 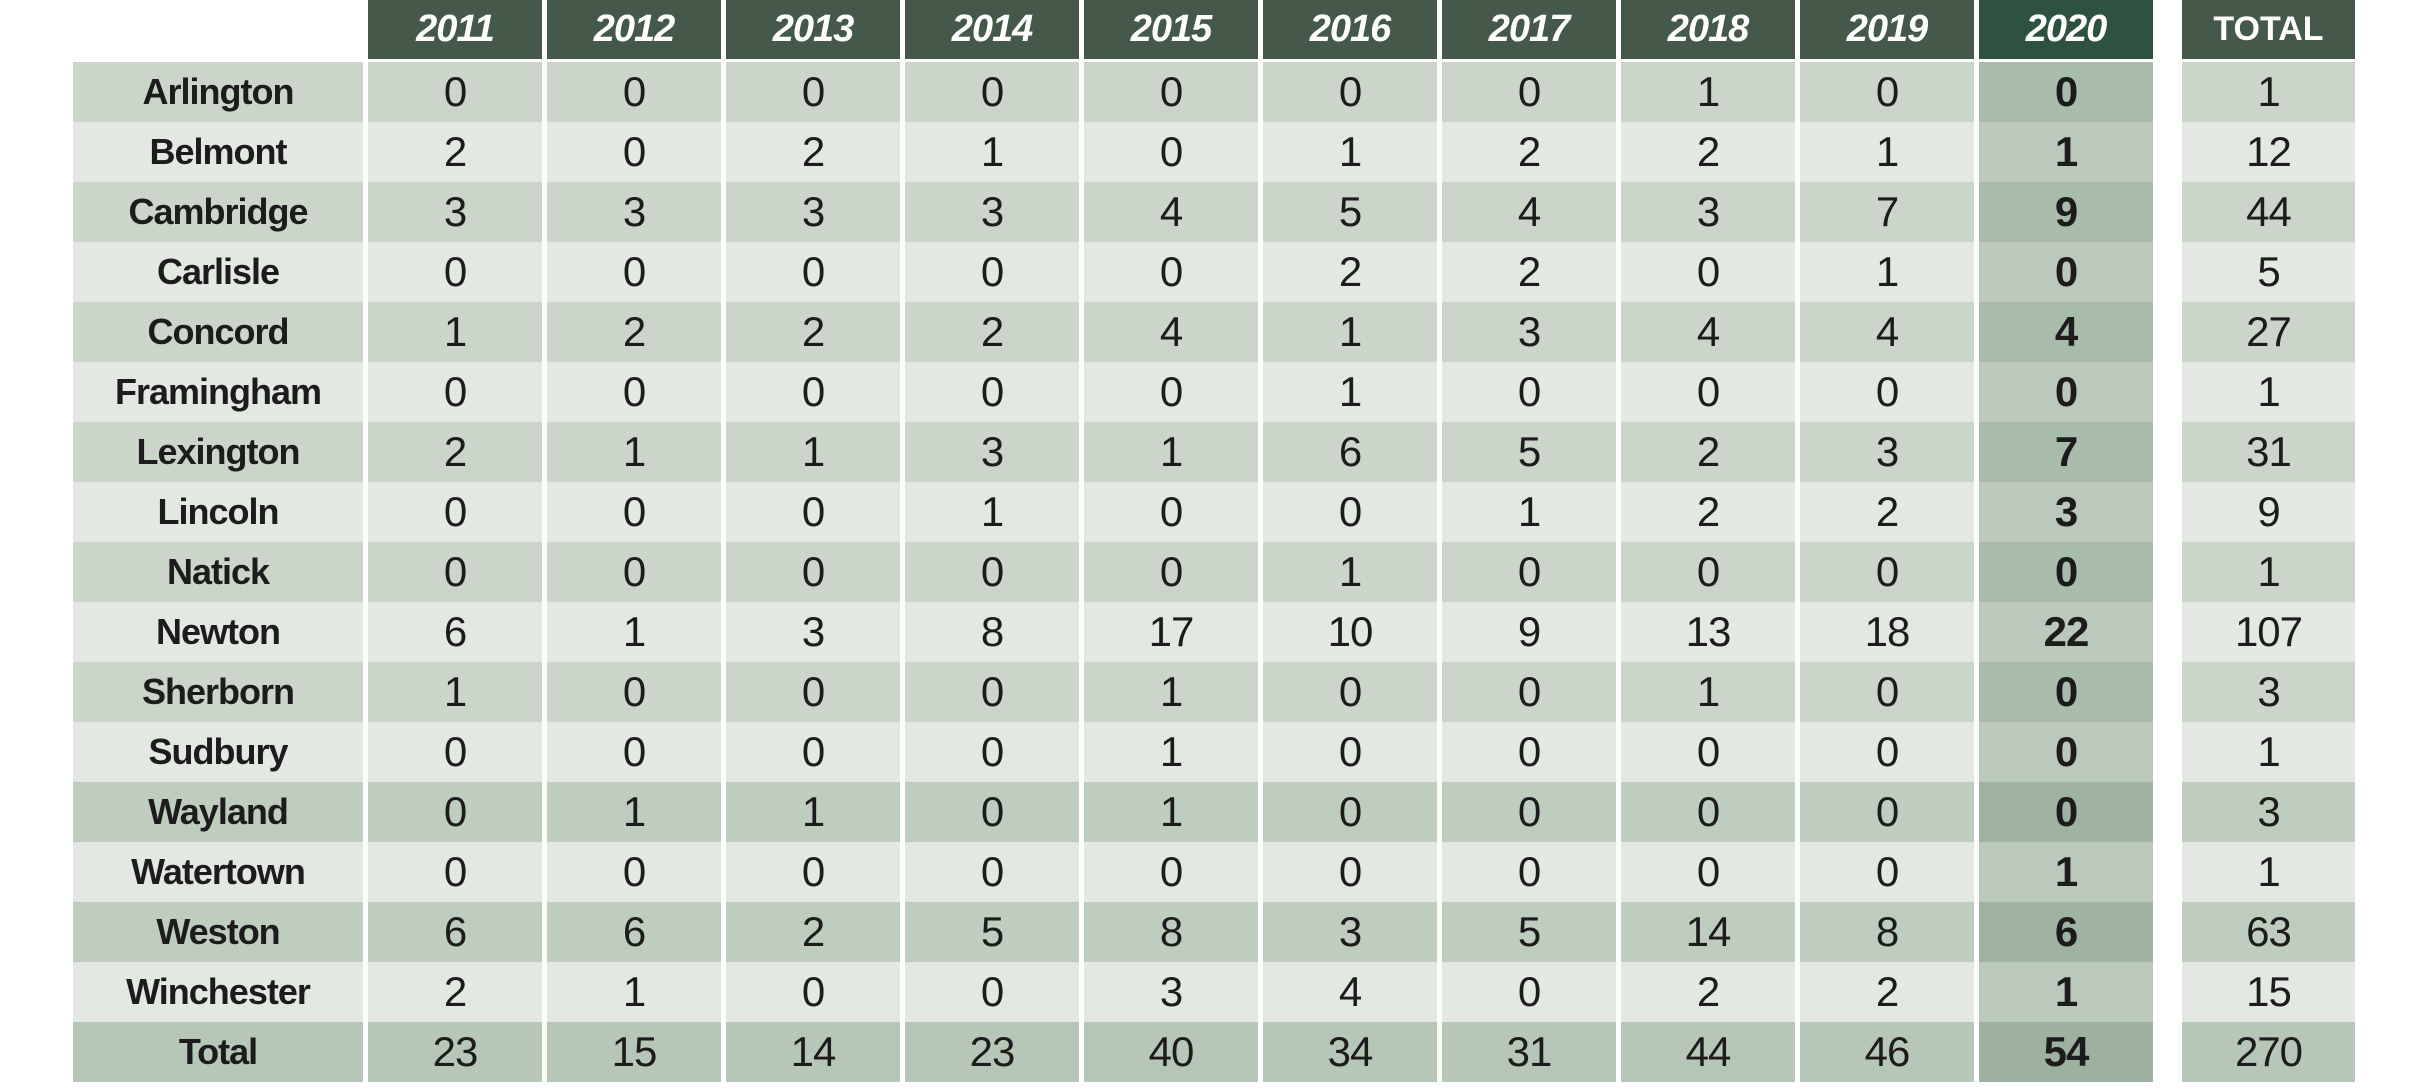 I want to click on cell-newton-total: 107, so click(x=2268, y=632).